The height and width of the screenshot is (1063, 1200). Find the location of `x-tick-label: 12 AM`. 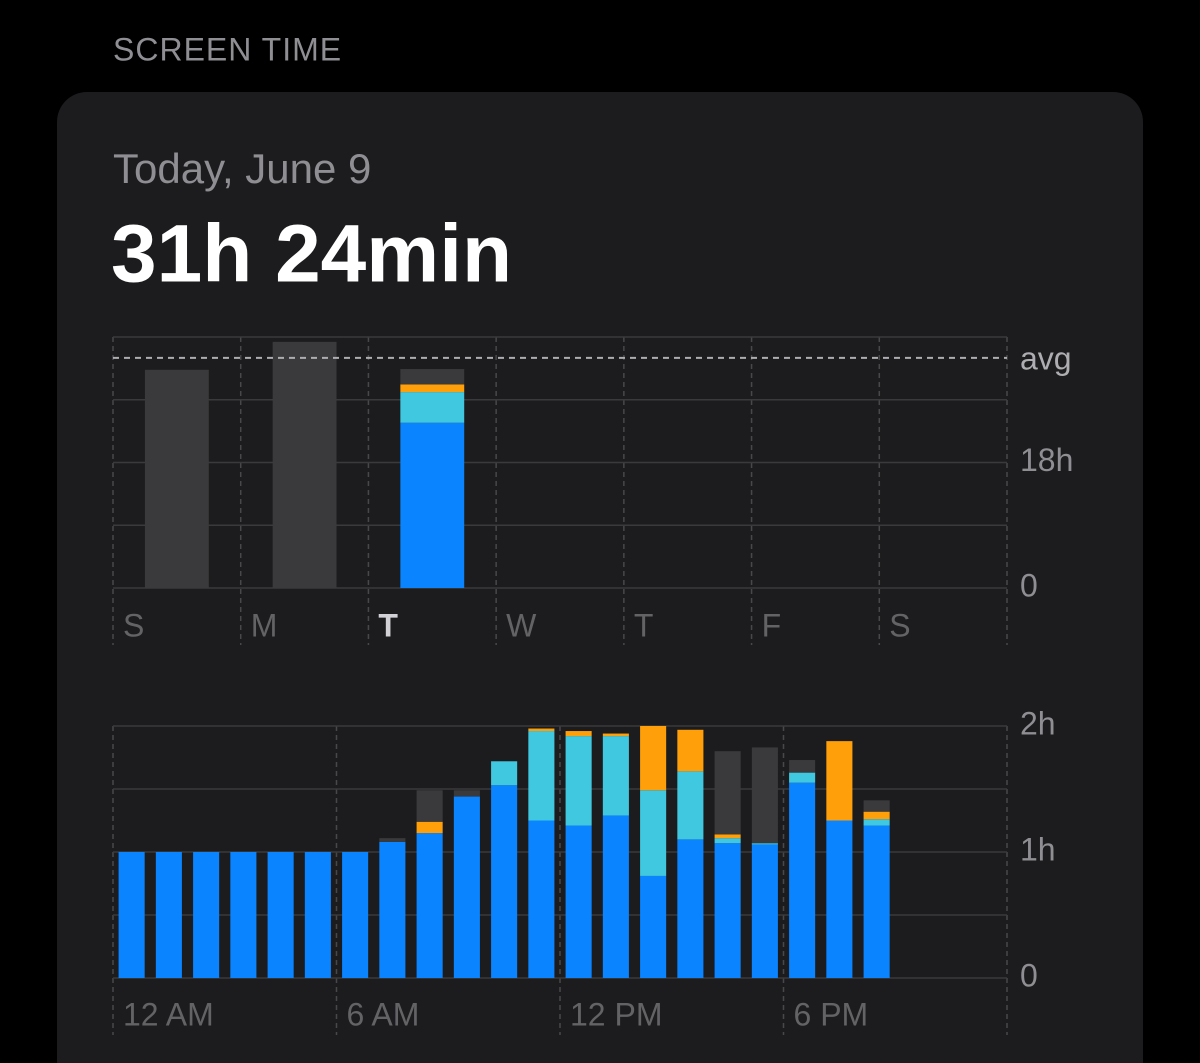

x-tick-label: 12 AM is located at coordinates (168, 1014).